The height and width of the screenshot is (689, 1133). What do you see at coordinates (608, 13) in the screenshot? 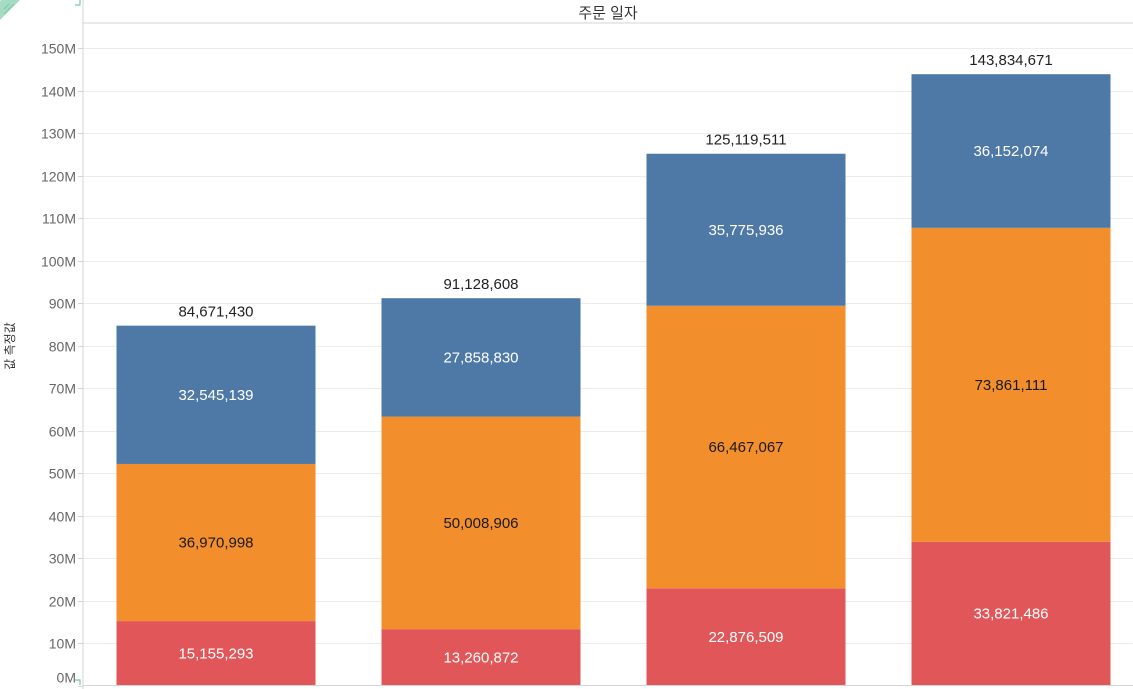
I see `header-title: 주문 일자` at bounding box center [608, 13].